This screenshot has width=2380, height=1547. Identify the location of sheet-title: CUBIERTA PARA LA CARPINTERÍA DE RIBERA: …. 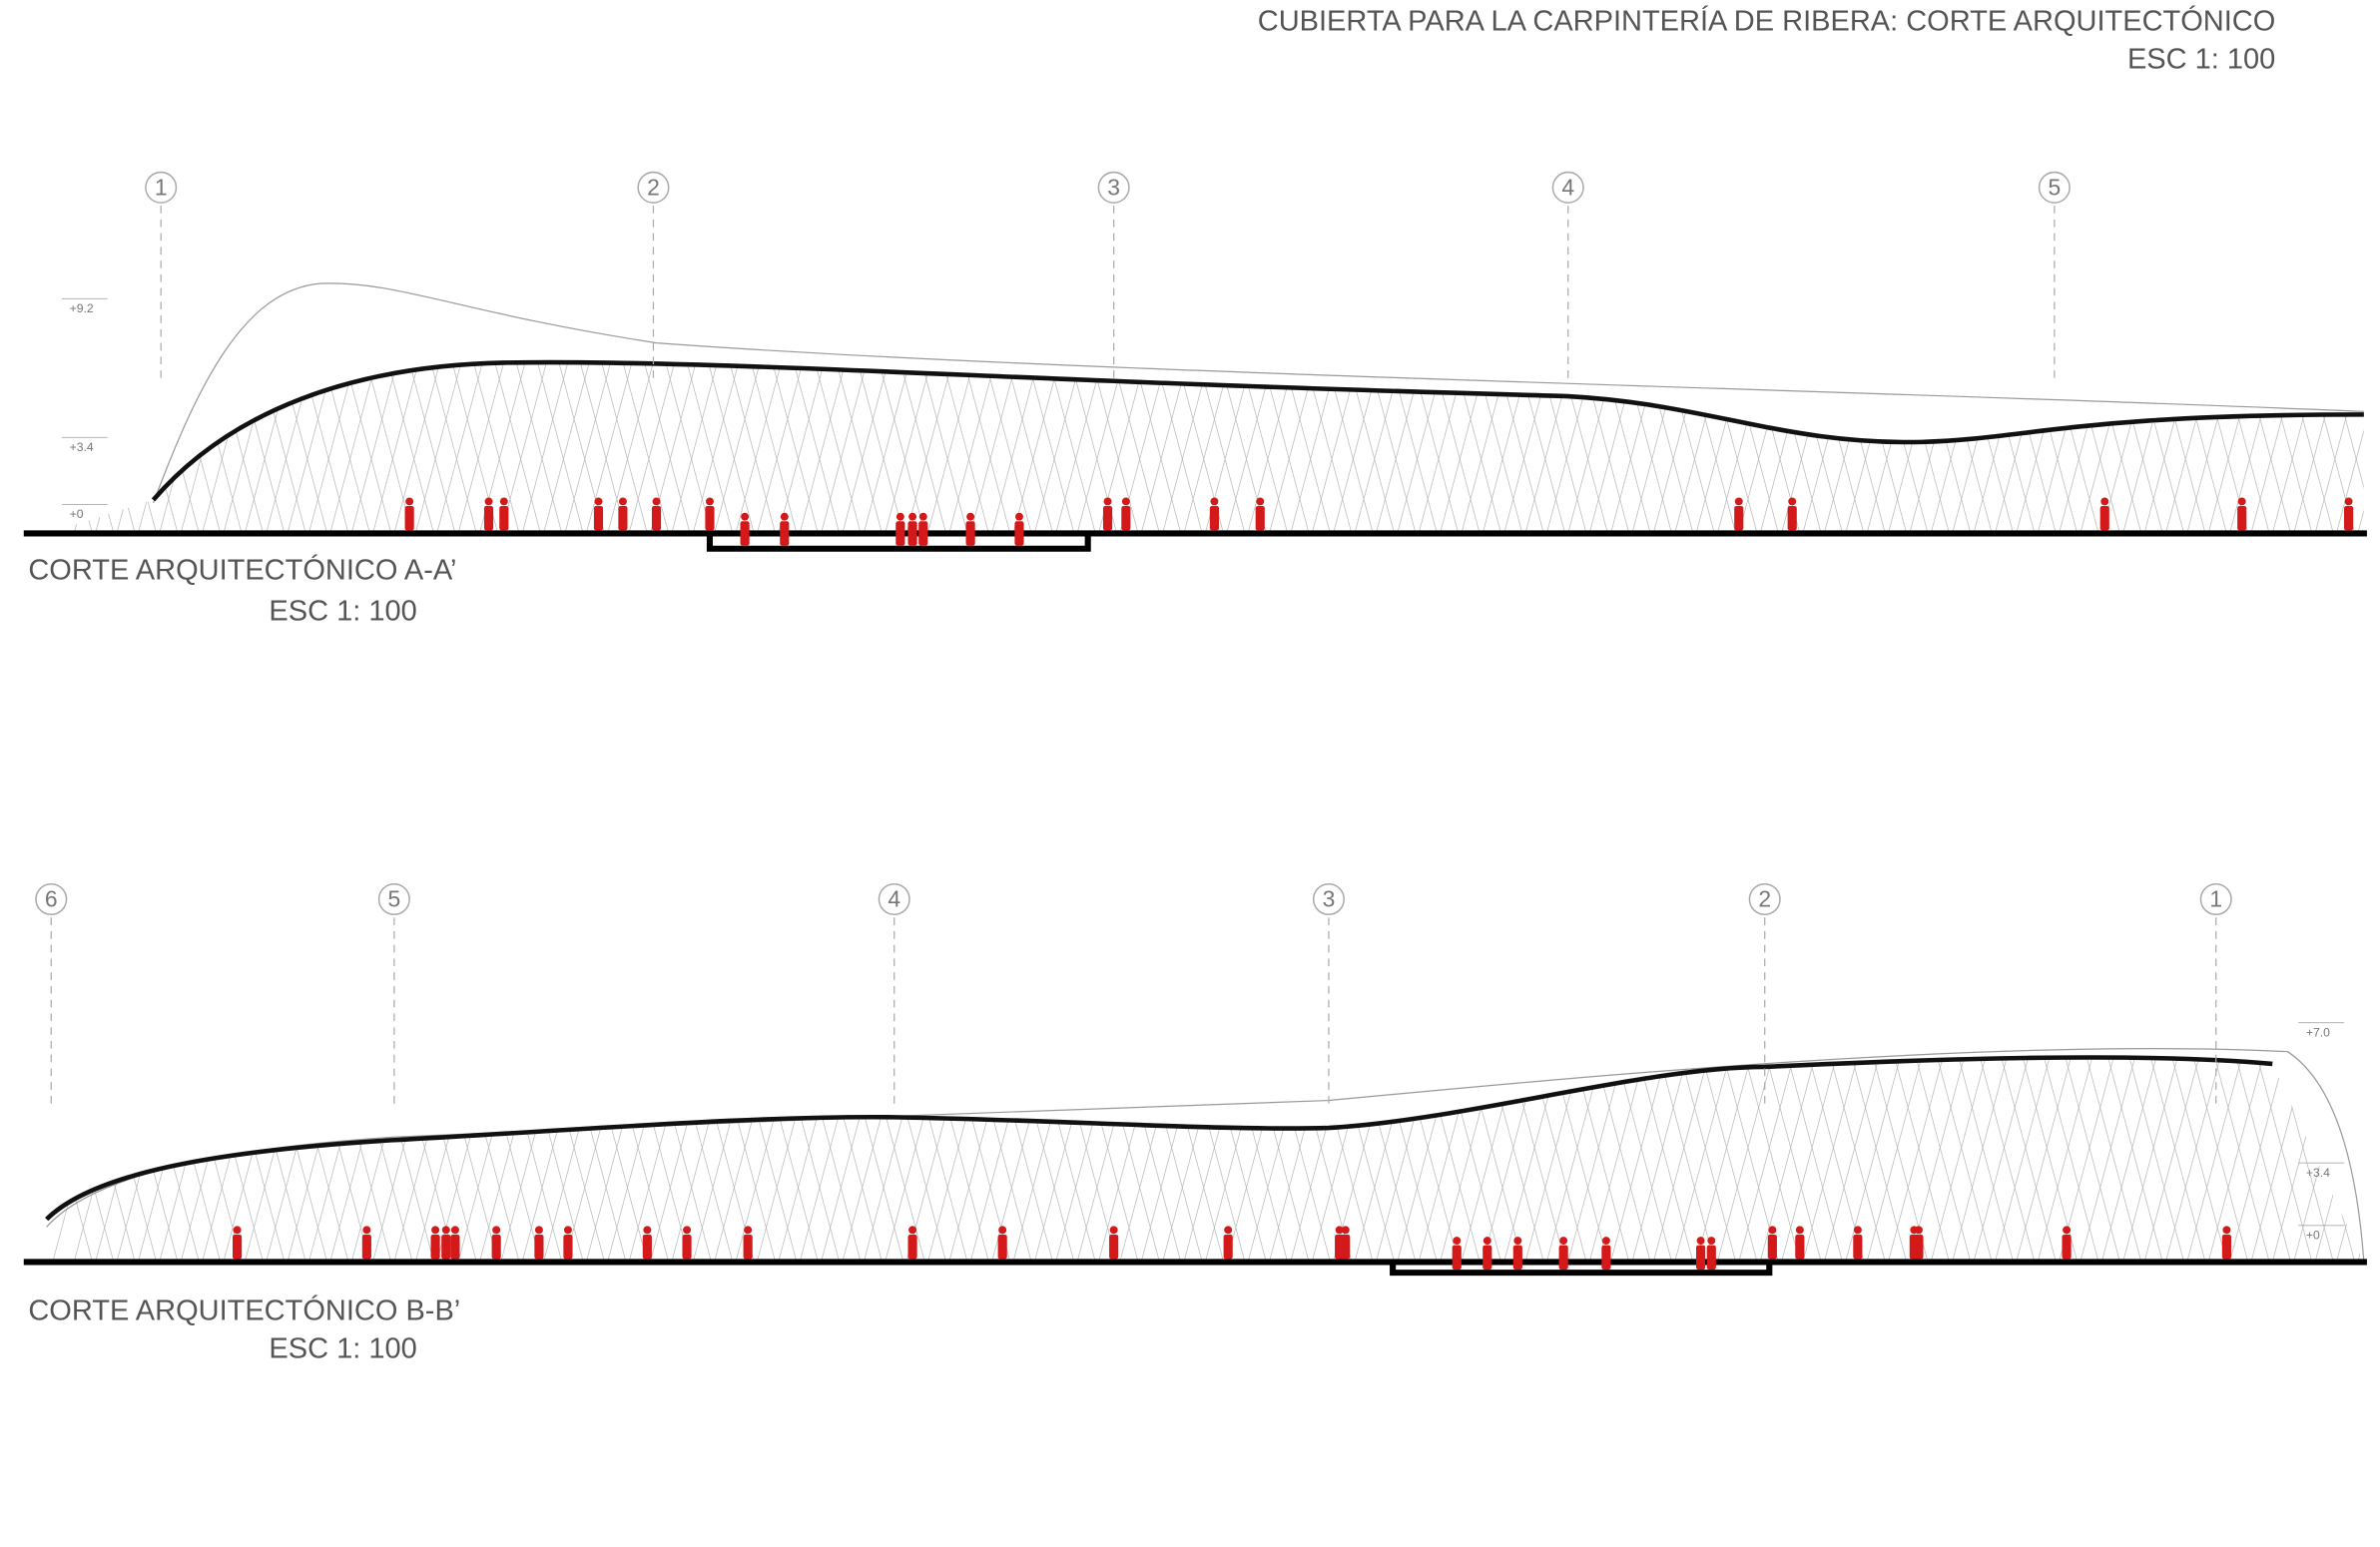
(1767, 21).